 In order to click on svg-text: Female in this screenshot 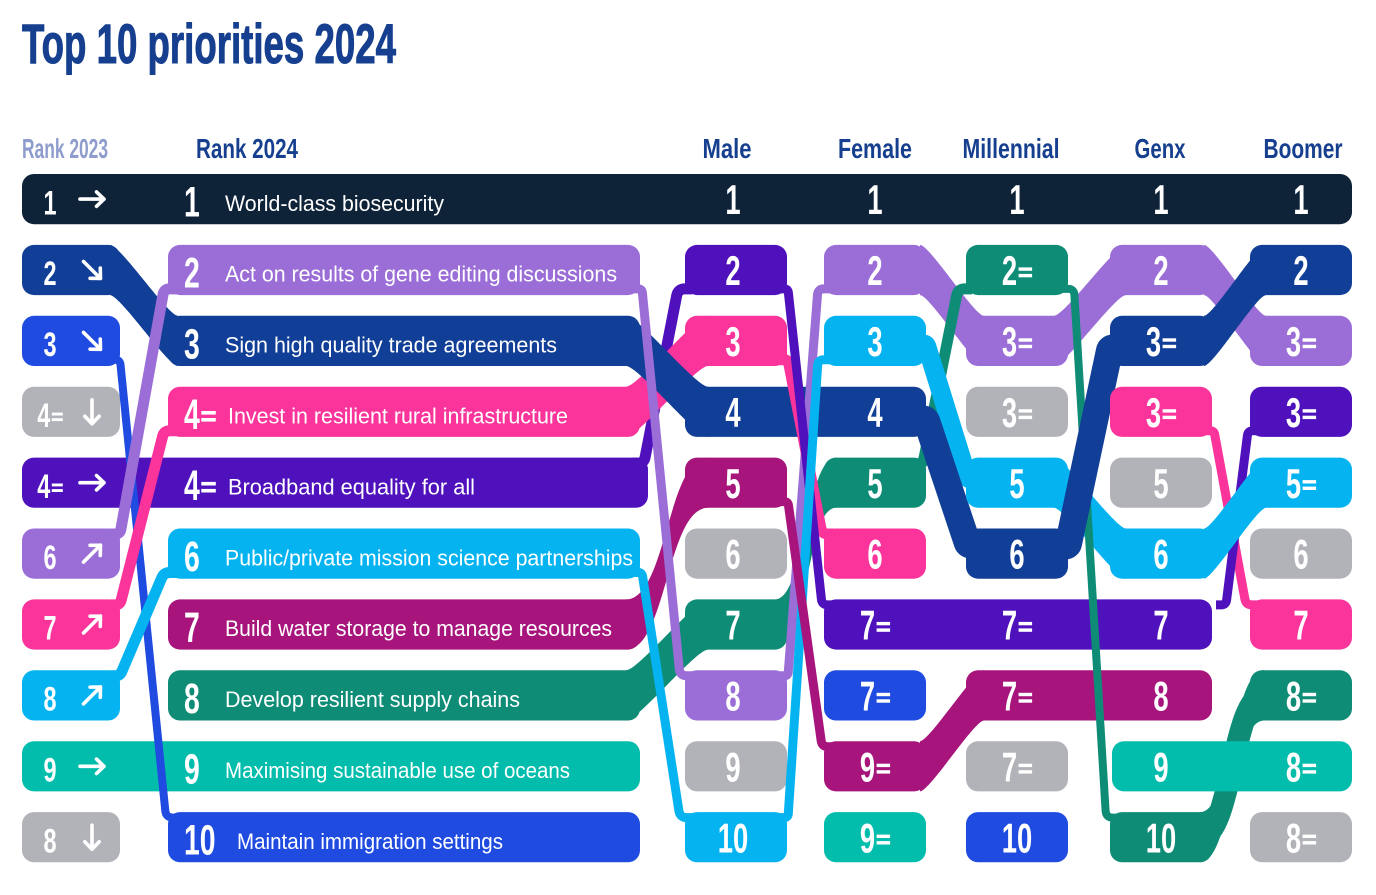, I will do `click(875, 148)`.